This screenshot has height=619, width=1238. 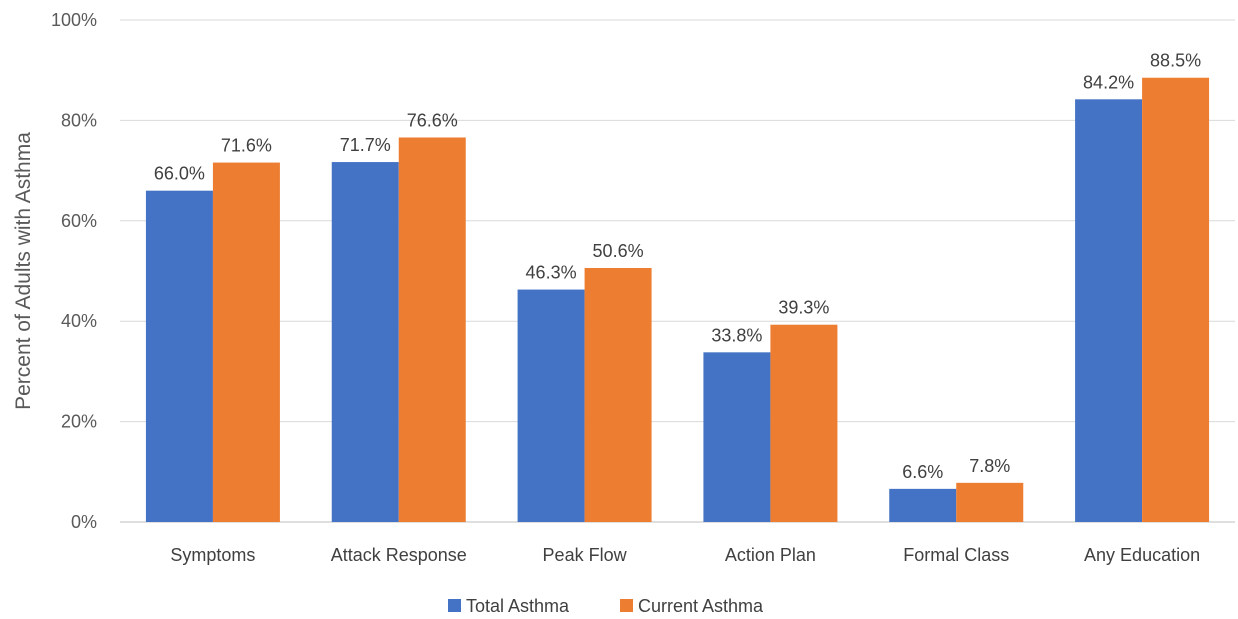 What do you see at coordinates (179, 174) in the screenshot?
I see `data-label: 66.0%` at bounding box center [179, 174].